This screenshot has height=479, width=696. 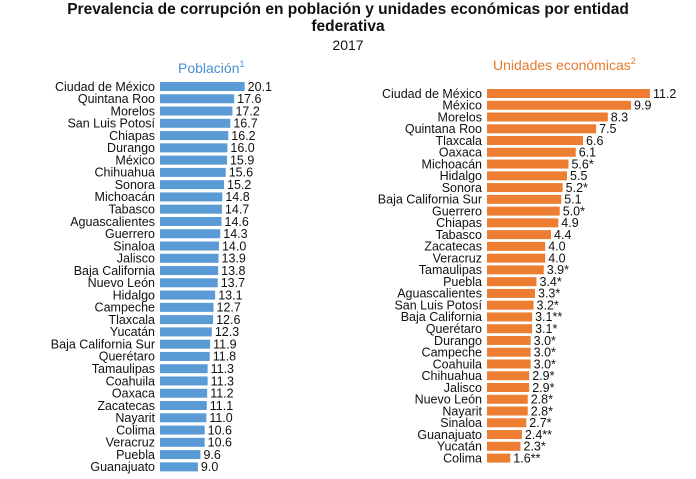 I want to click on category-label-unidades: Zacatecas, so click(x=453, y=247).